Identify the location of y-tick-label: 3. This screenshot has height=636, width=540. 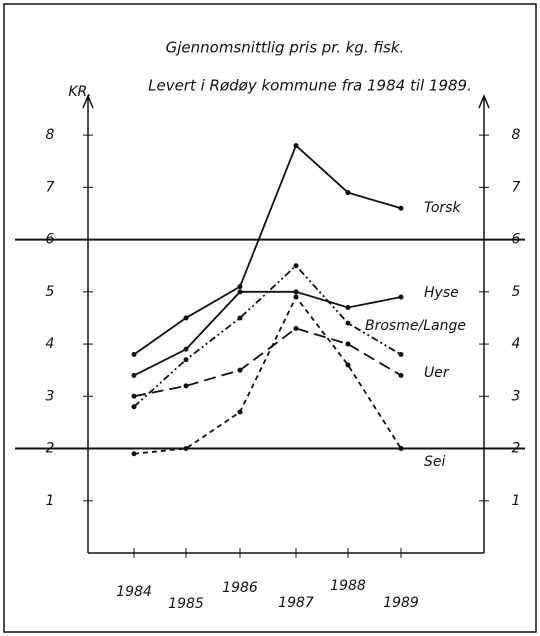
(50, 396).